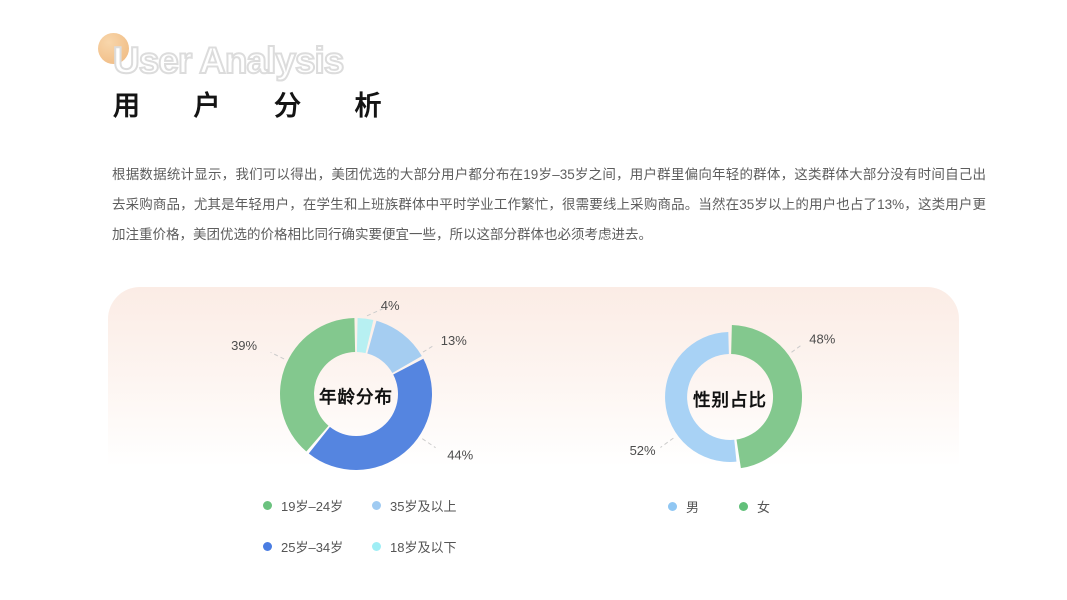 This screenshot has width=1067, height=600. I want to click on age-chart-legend: 19岁–24岁 35岁及以上 25岁–34岁 18岁及以下, so click(359, 526).